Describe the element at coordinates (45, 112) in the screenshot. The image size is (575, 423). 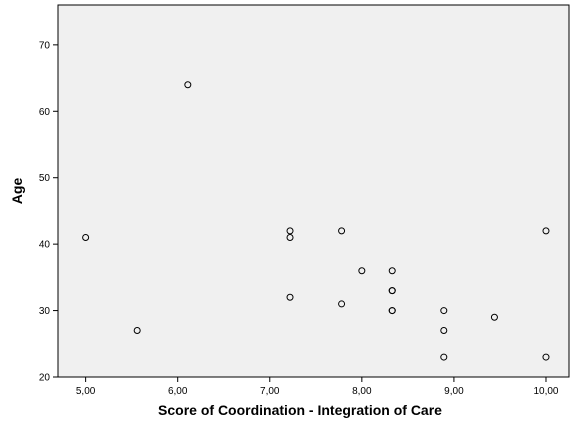
I see `y-tick-label: 60` at that location.